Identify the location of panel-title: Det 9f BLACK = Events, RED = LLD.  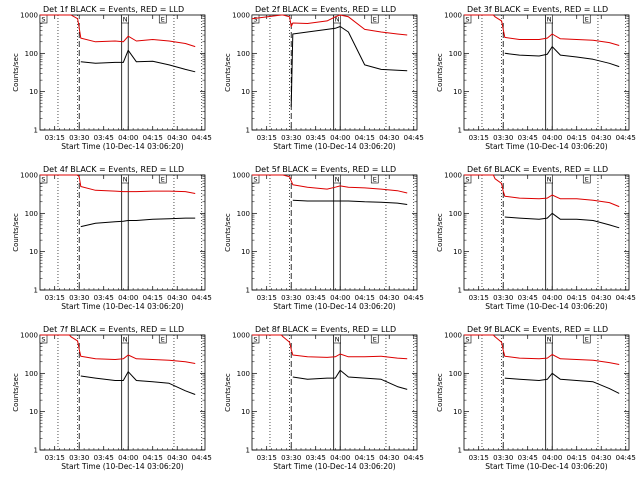
(537, 329).